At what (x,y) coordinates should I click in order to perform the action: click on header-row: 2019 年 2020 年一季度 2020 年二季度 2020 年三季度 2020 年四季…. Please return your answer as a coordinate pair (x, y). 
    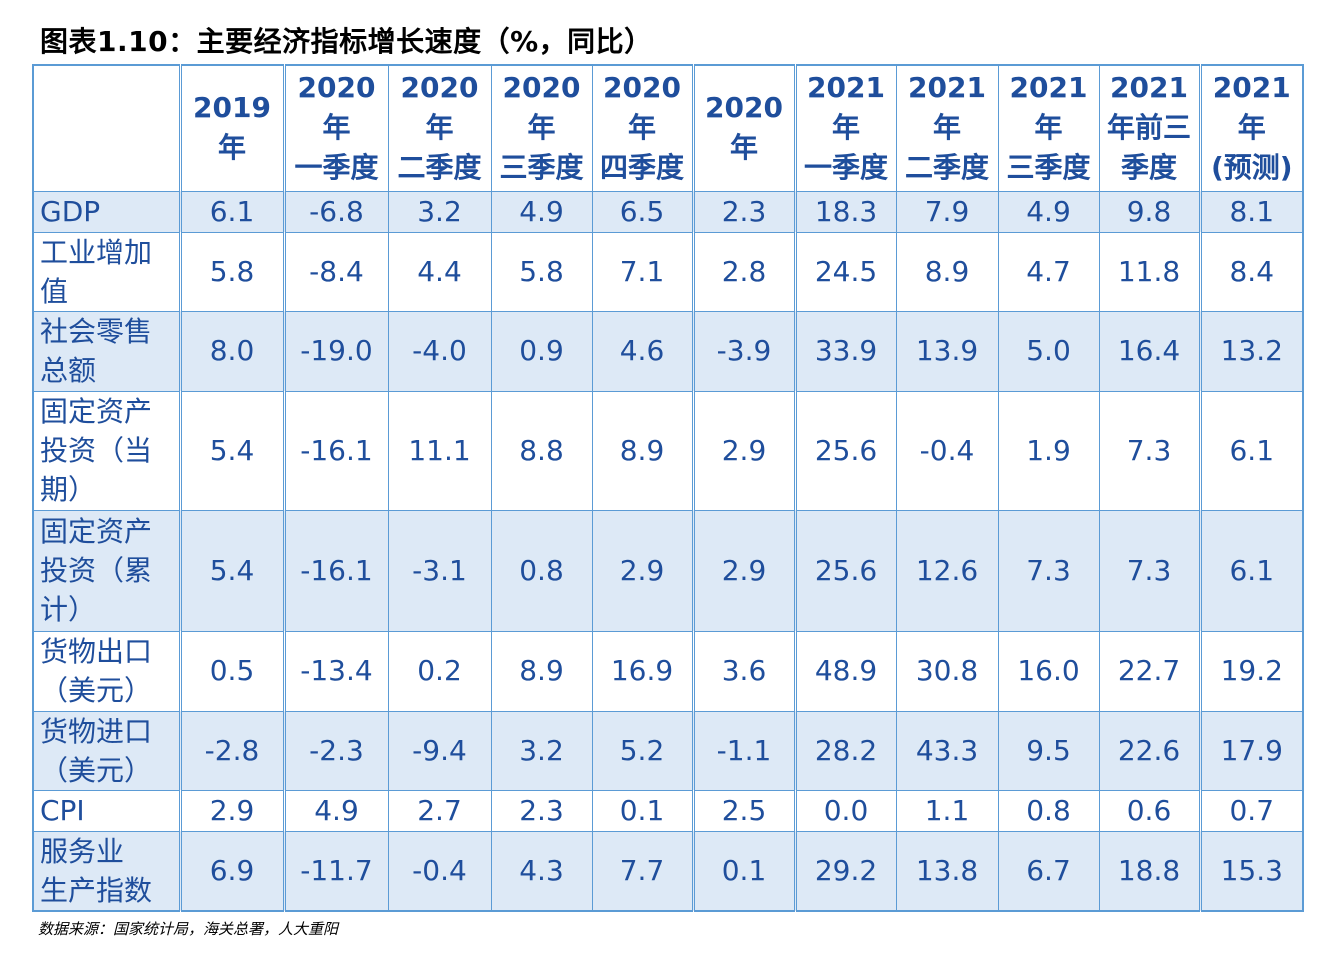
    Looking at the image, I should click on (668, 128).